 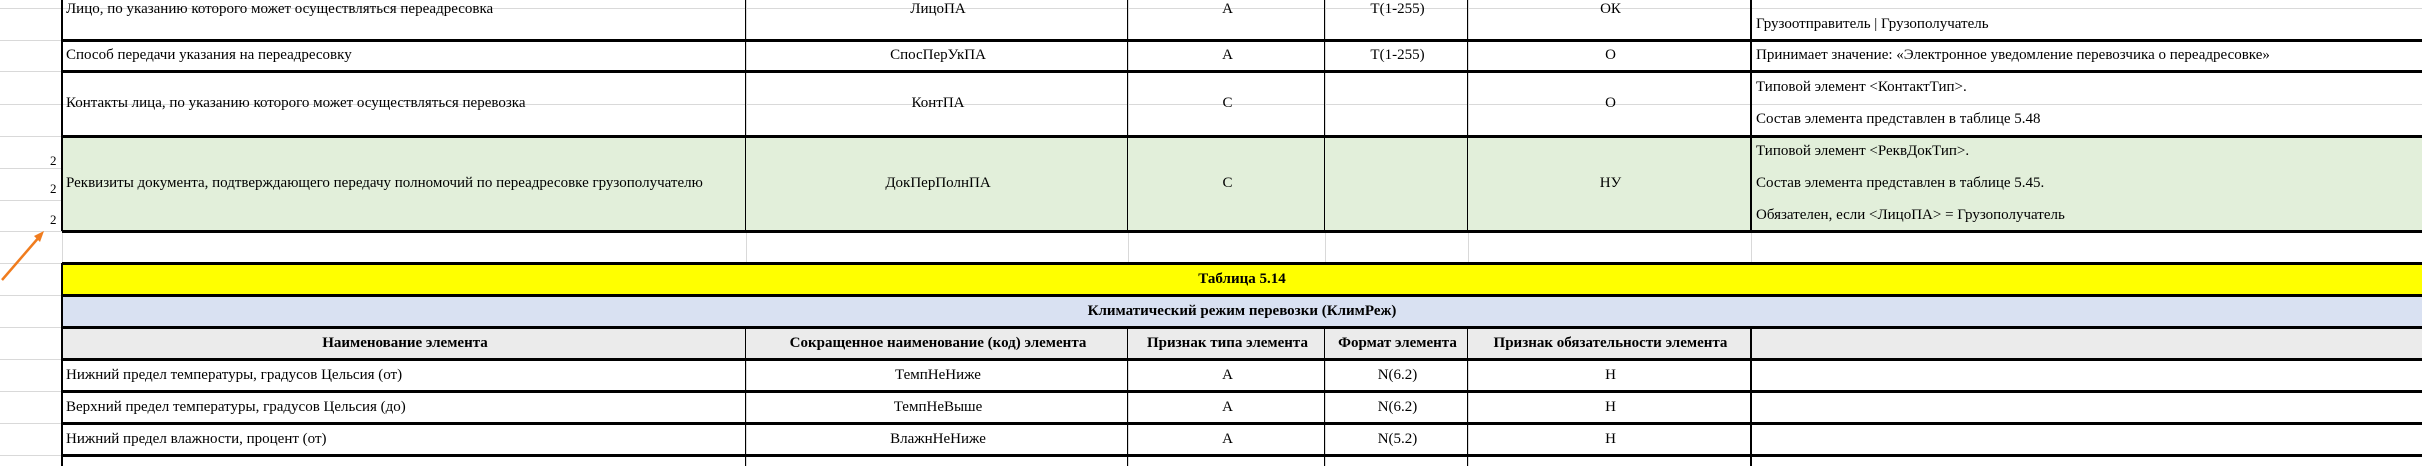 I want to click on cell-code: ДокПерПолнПА, so click(x=938, y=183).